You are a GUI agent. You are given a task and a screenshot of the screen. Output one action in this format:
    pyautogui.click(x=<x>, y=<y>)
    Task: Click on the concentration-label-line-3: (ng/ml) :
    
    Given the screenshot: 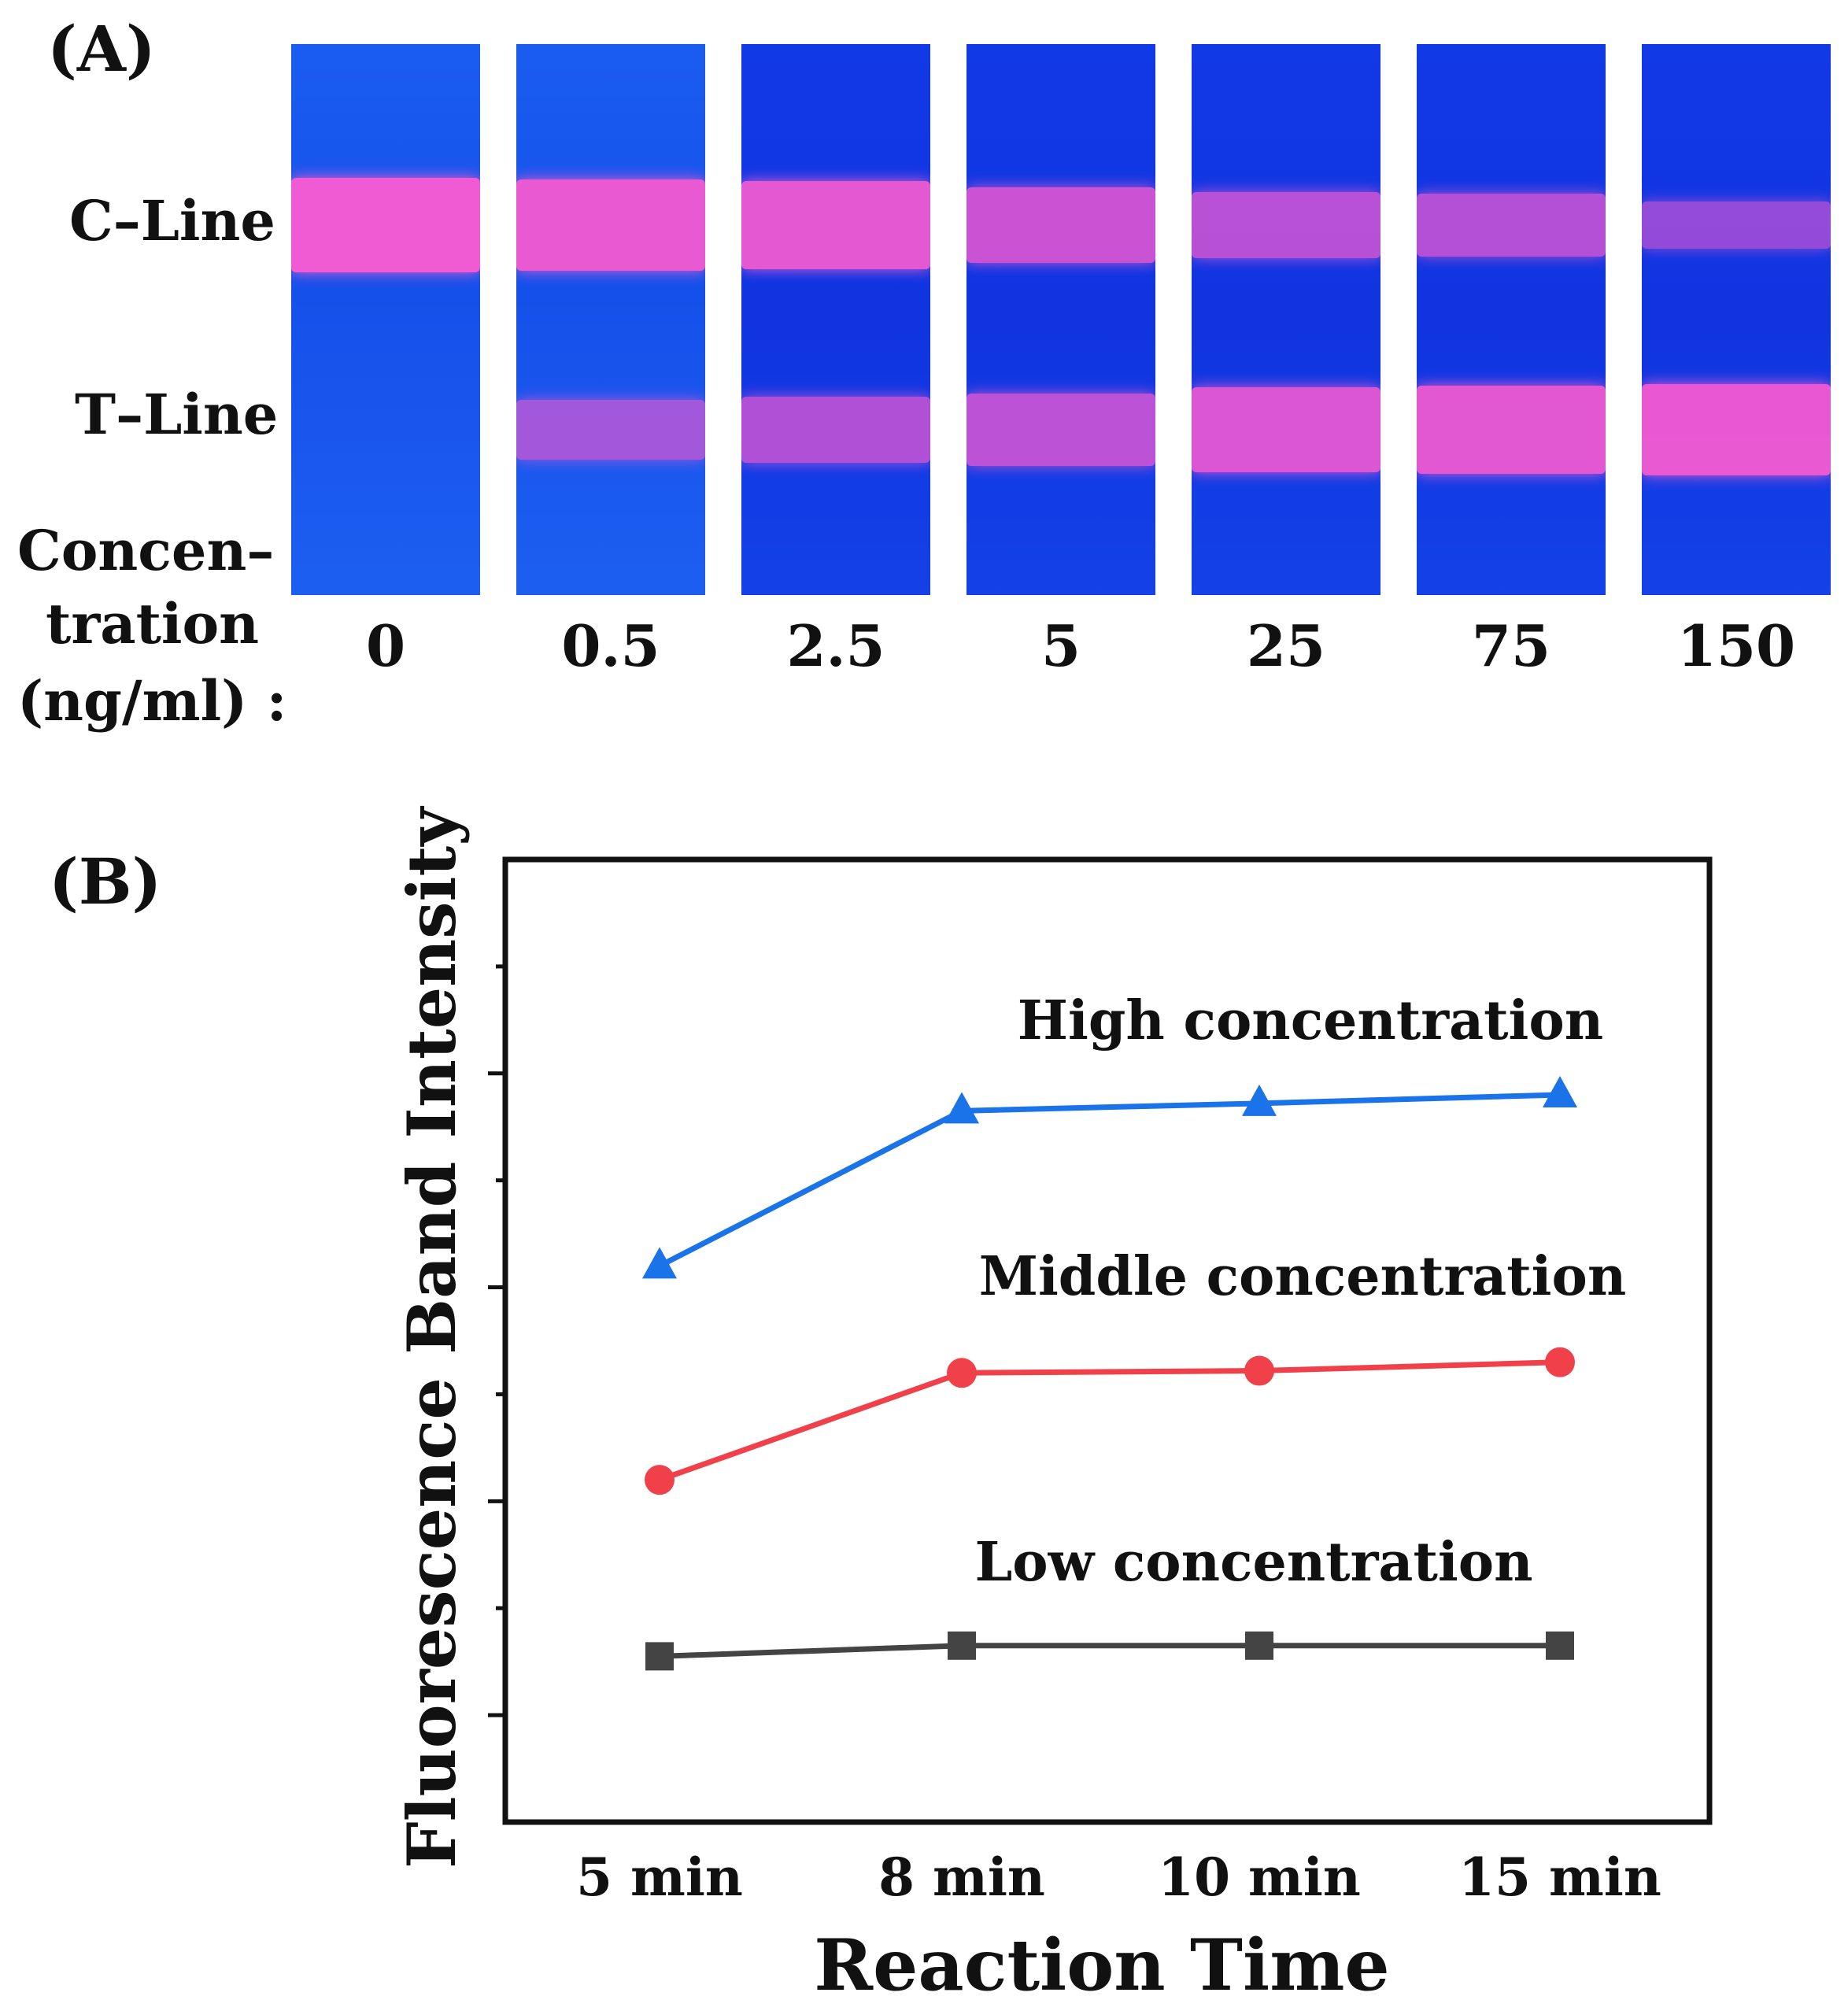 What is the action you would take?
    pyautogui.click(x=152, y=701)
    